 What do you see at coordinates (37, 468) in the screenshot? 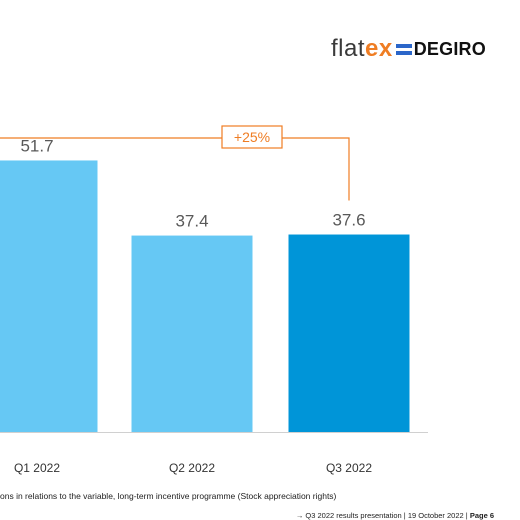
I see `category-label: Q1 2022` at bounding box center [37, 468].